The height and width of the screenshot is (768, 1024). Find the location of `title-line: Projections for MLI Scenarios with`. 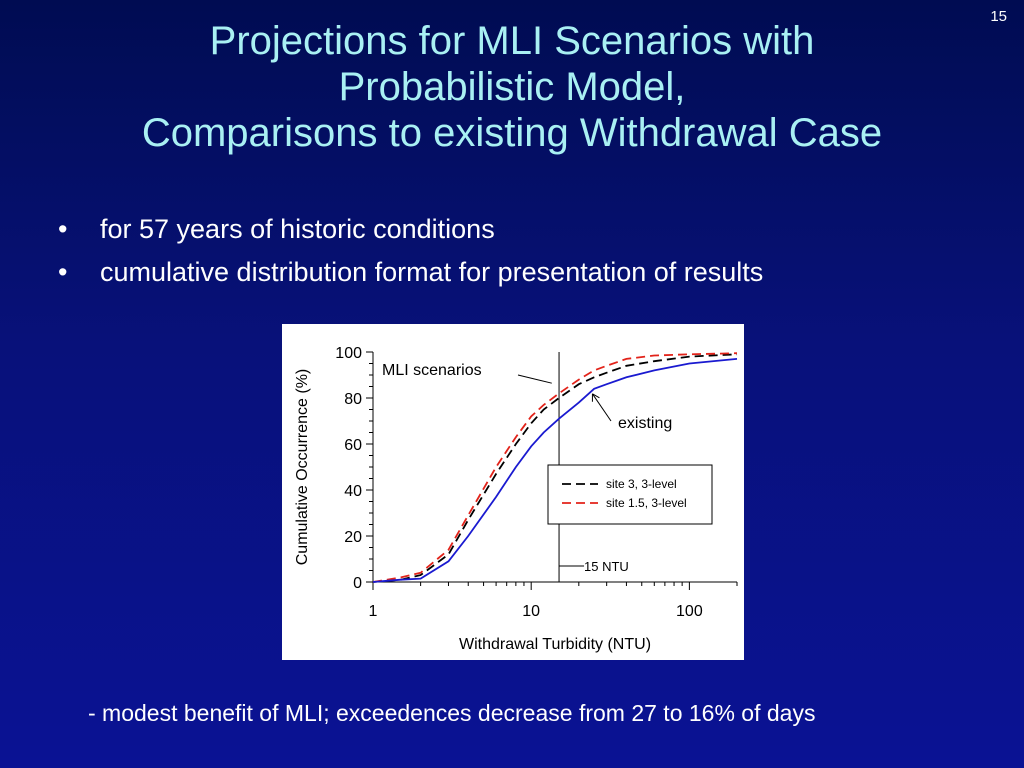

title-line: Projections for MLI Scenarios with is located at coordinates (512, 41).